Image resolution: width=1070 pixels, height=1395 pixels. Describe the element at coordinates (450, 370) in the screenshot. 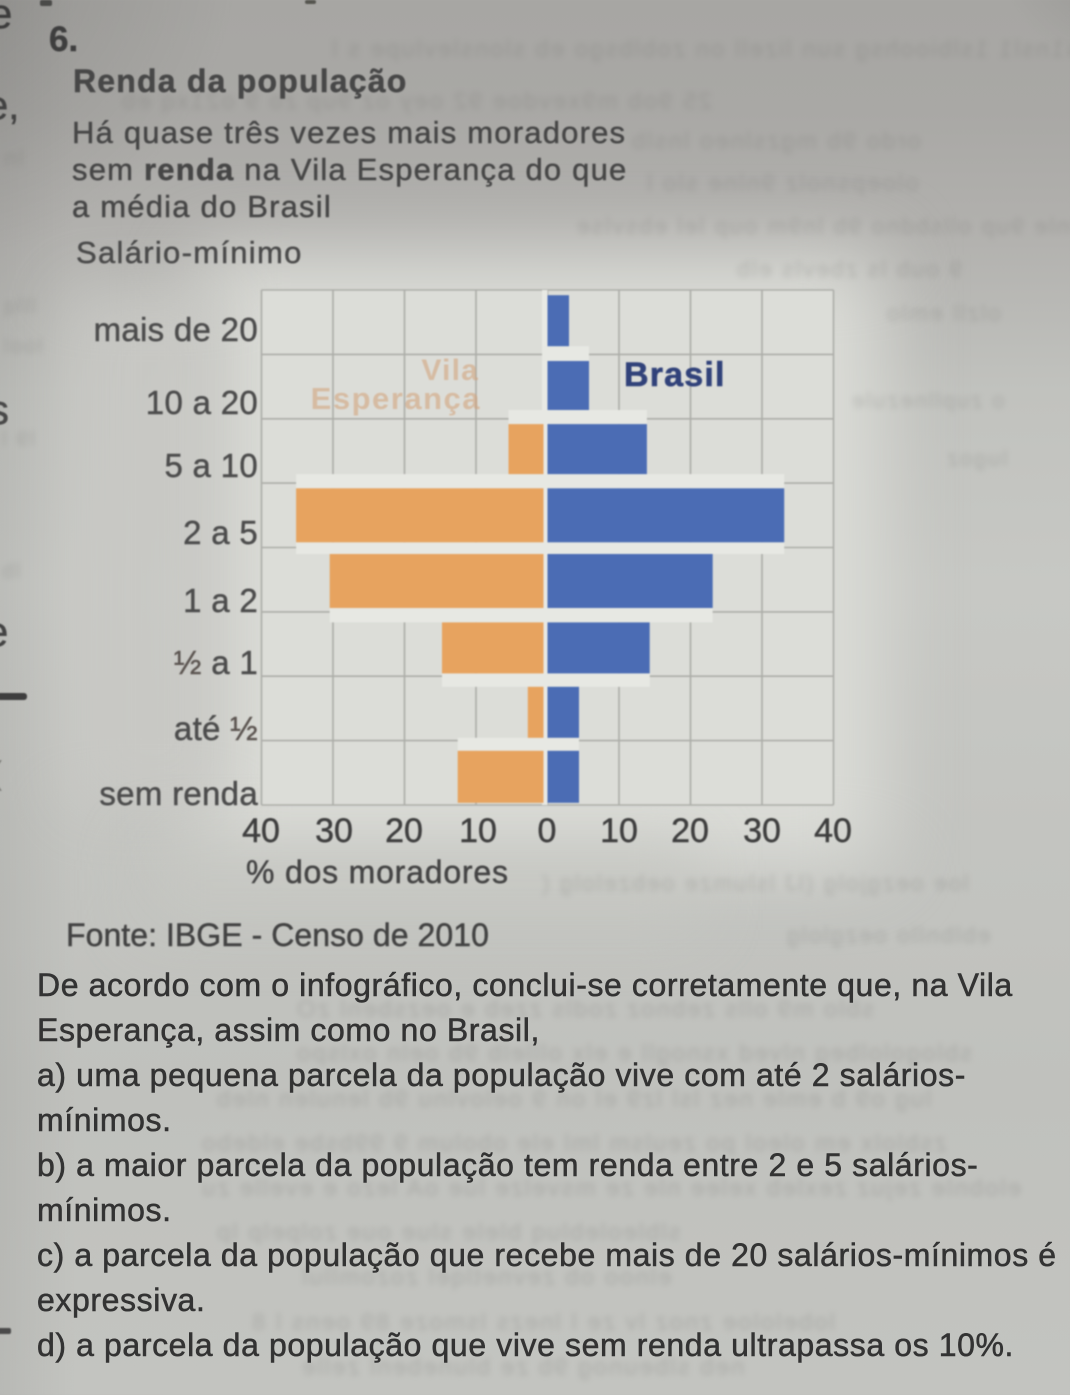

I see `svg-text: Vila` at that location.